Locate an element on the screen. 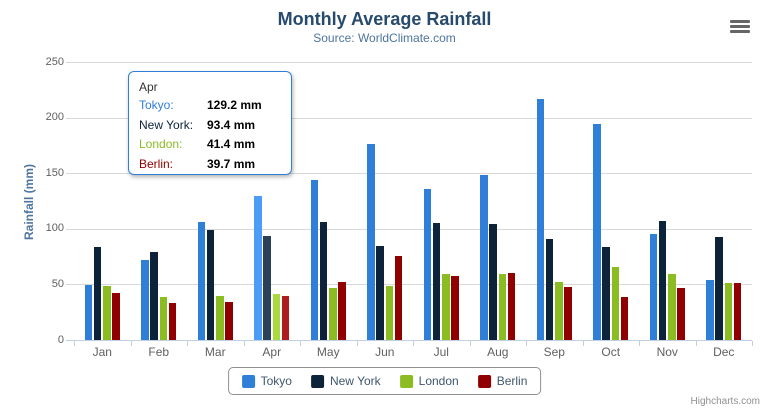 The width and height of the screenshot is (769, 416). tooltip-row: Berlin: 39.7 mm is located at coordinates (210, 165).